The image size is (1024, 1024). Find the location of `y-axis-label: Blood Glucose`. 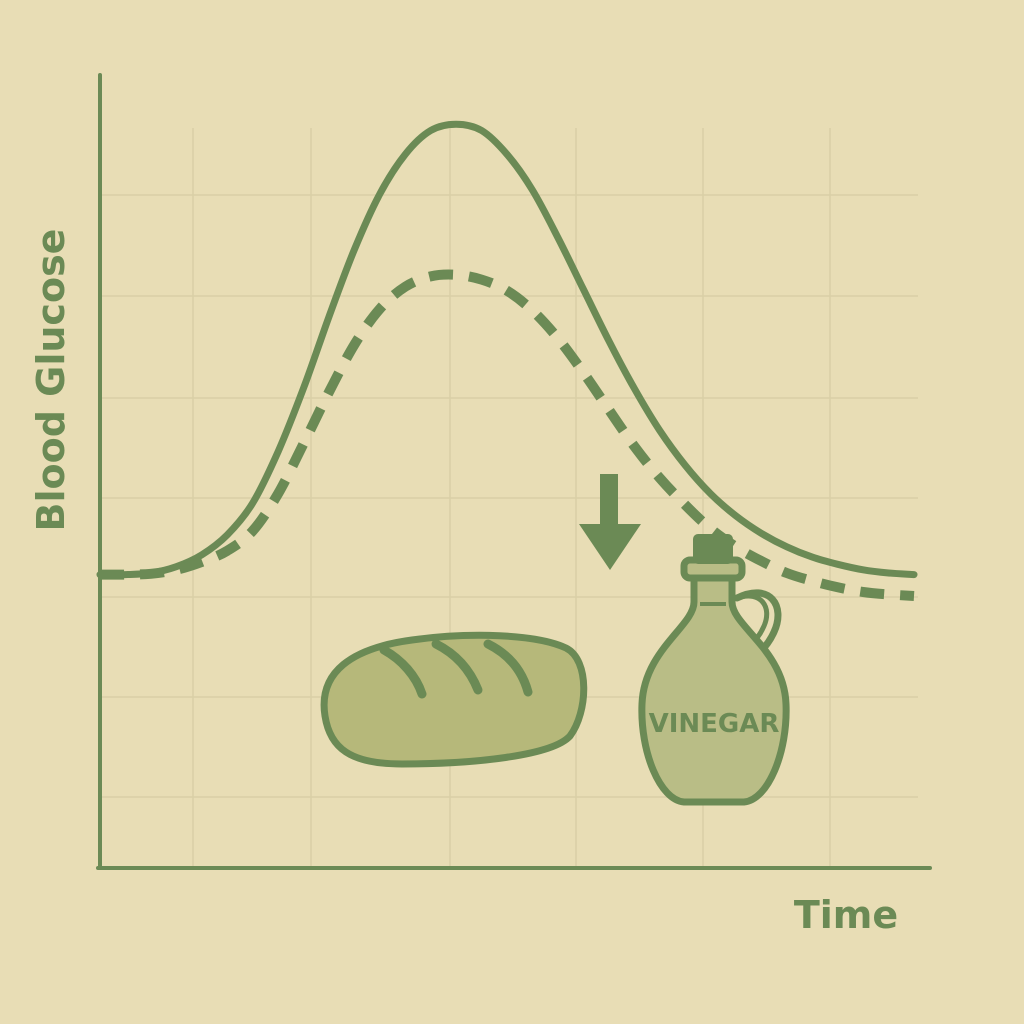

y-axis-label: Blood Glucose is located at coordinates (51, 380).